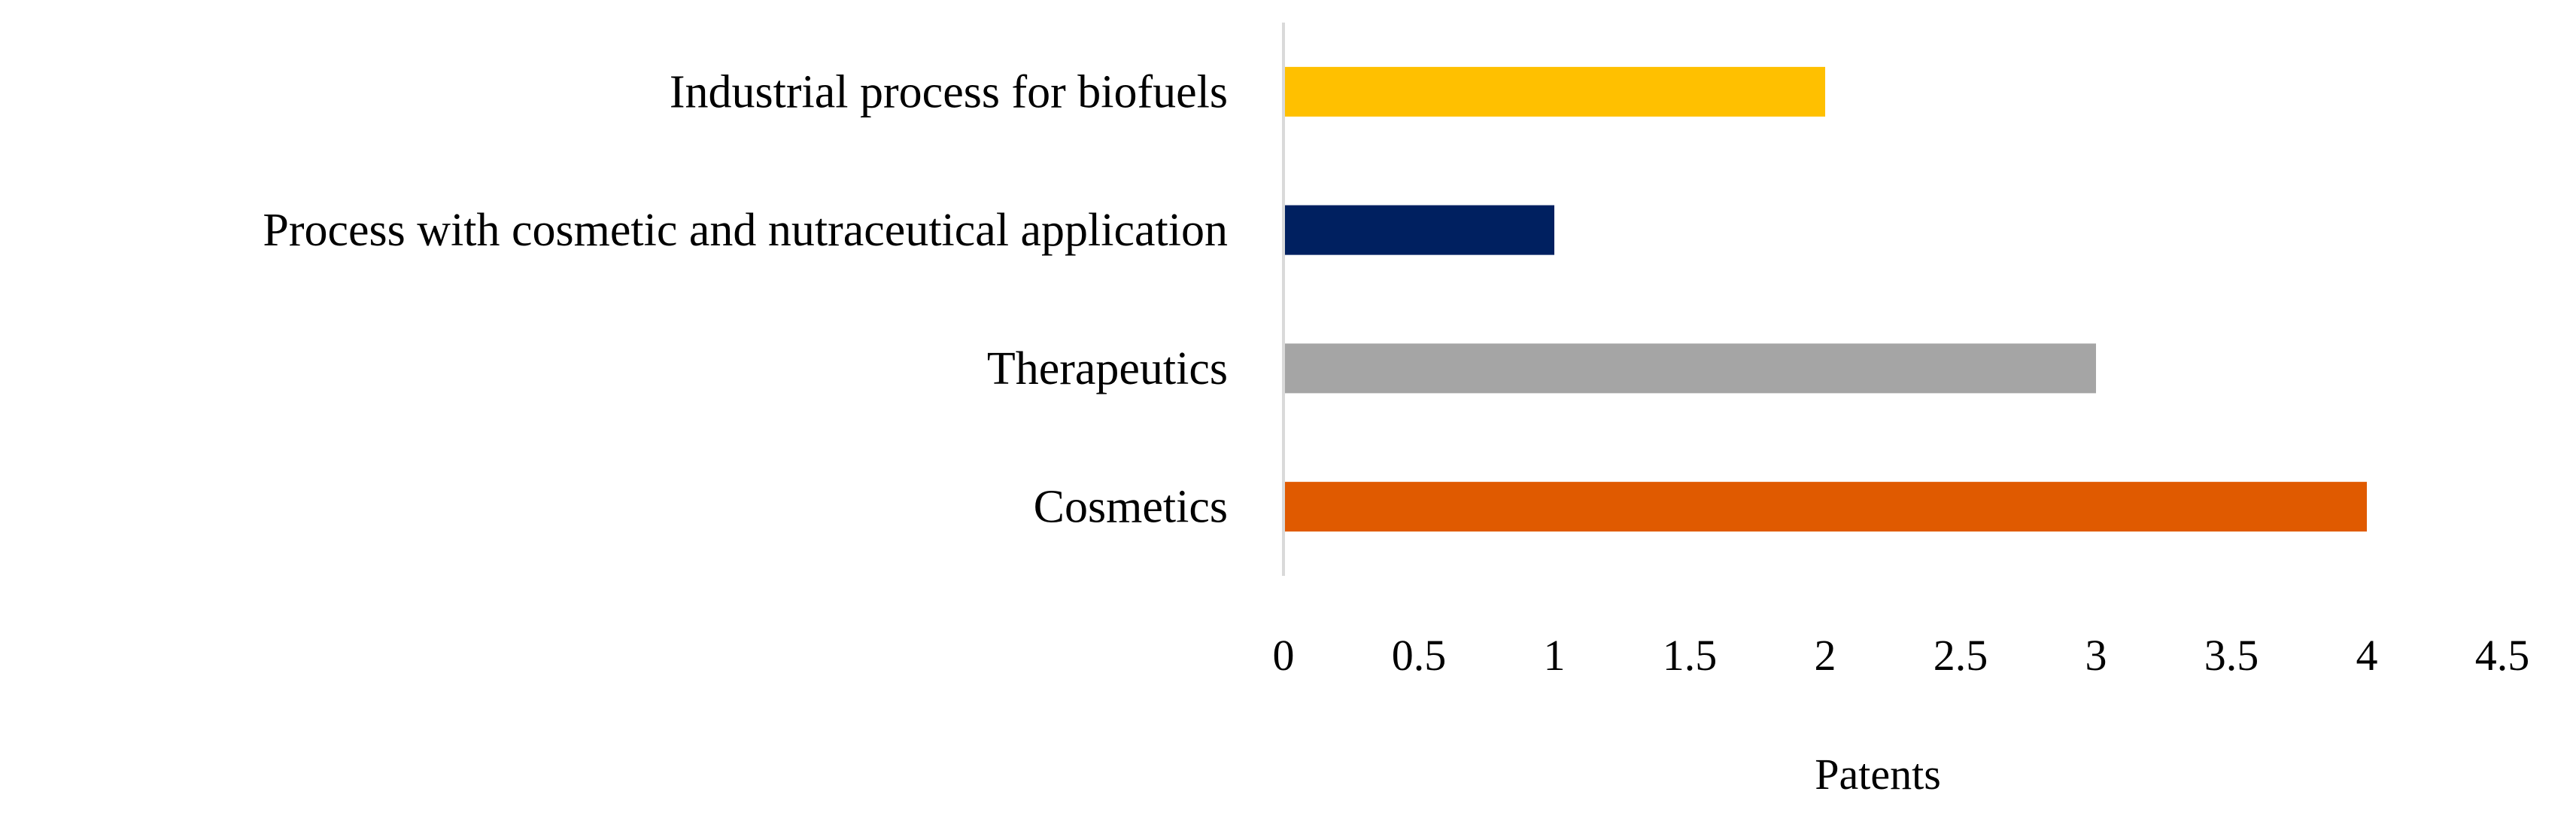 This screenshot has width=2576, height=822. What do you see at coordinates (1902, 655) in the screenshot?
I see `x-tick-labels: 0 0.5 1 1.5 2 2.5 3 3.5 4 4.5` at bounding box center [1902, 655].